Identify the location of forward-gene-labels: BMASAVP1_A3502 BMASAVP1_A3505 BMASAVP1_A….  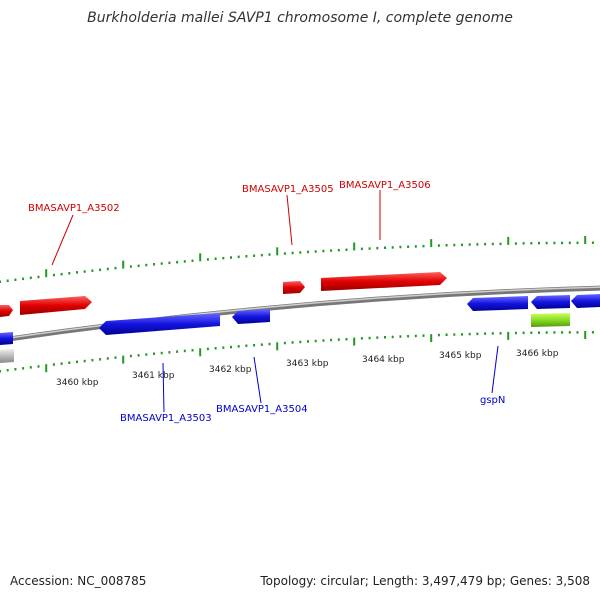
(229, 223).